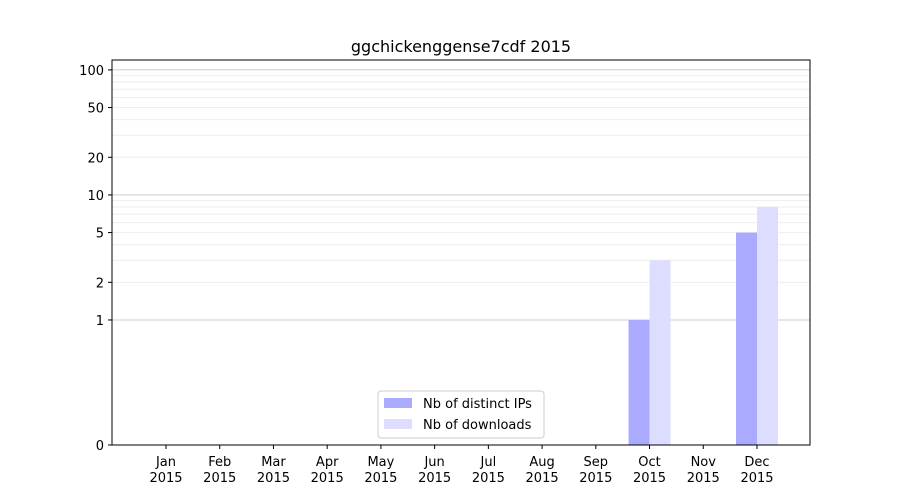 This screenshot has height=500, width=900. Describe the element at coordinates (488, 462) in the screenshot. I see `x-tick-label-month: Jul` at that location.